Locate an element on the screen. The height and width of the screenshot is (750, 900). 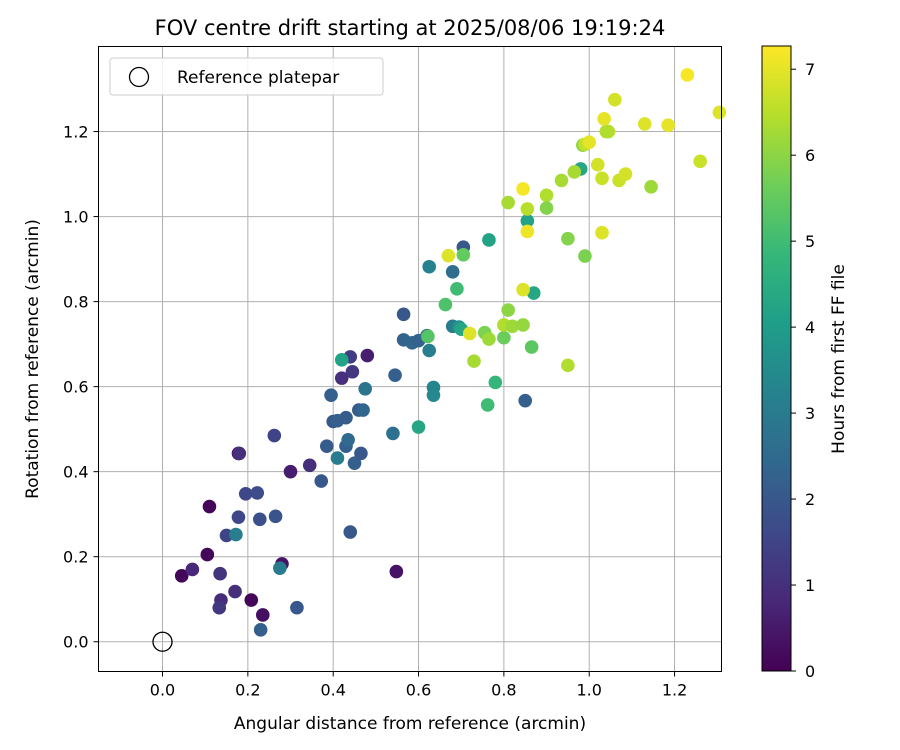
reference-marker-layer is located at coordinates (162, 641).